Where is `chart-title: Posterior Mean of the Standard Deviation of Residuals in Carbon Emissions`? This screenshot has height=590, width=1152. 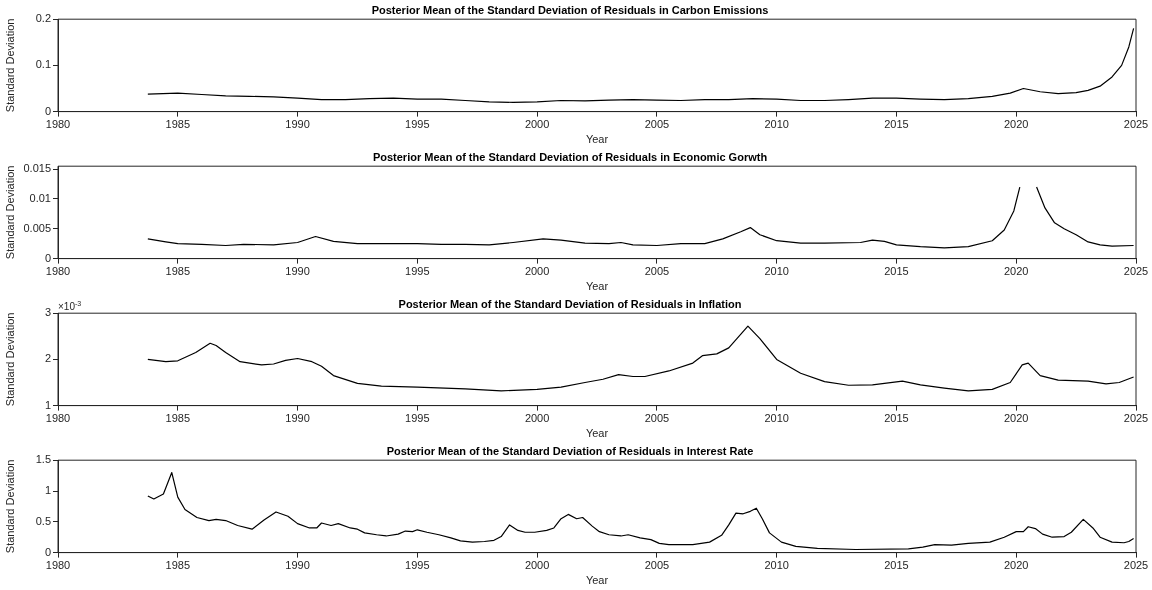
chart-title: Posterior Mean of the Standard Deviation of Residuals in Carbon Emissions is located at coordinates (570, 9).